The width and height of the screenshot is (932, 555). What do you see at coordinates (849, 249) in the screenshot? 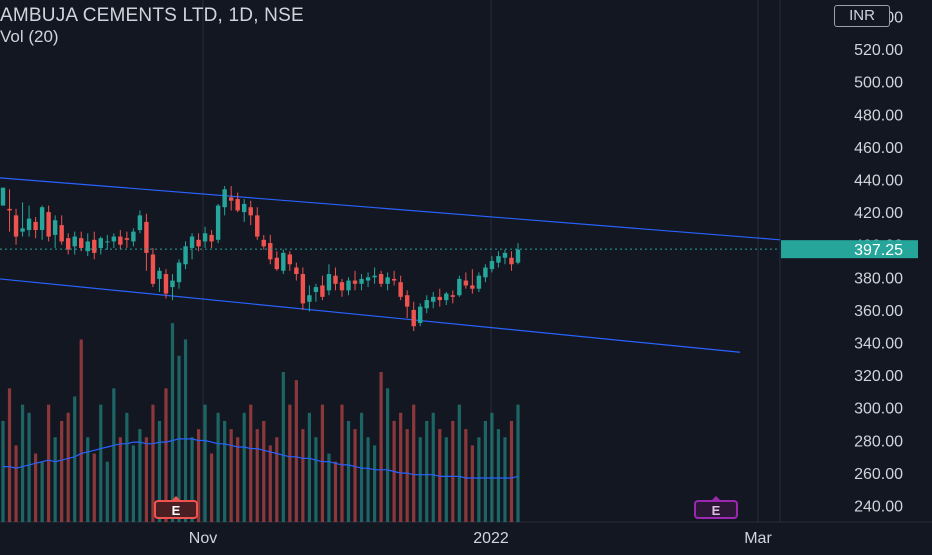
I see `last-price-tag` at bounding box center [849, 249].